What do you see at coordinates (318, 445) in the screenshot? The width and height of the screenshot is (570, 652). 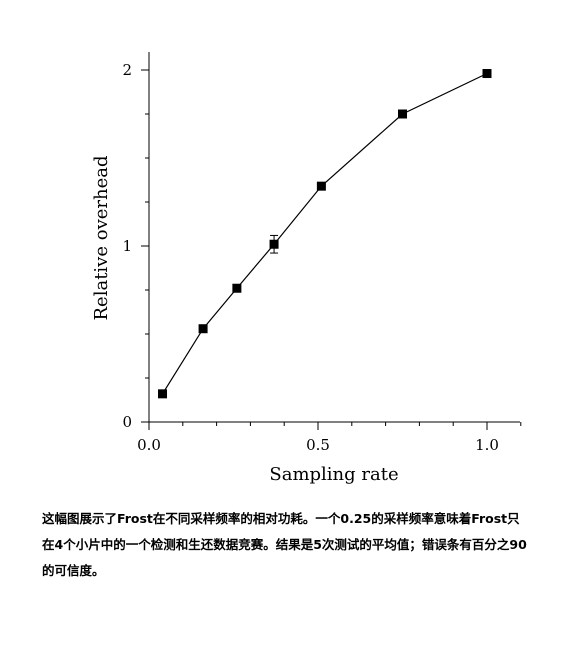 I see `x-tick-label: 0.5` at bounding box center [318, 445].